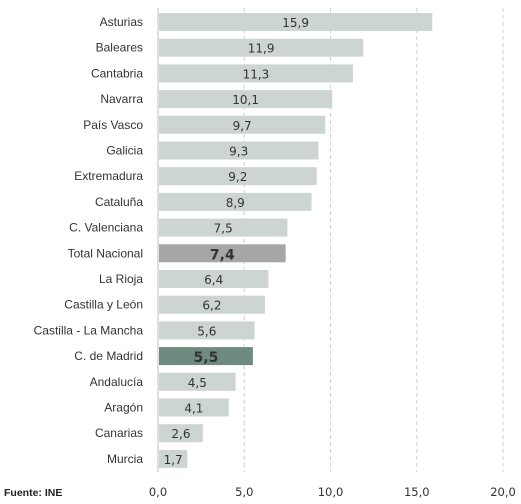 Image resolution: width=521 pixels, height=504 pixels. What do you see at coordinates (105, 253) in the screenshot?
I see `category-label: Total Nacional` at bounding box center [105, 253].